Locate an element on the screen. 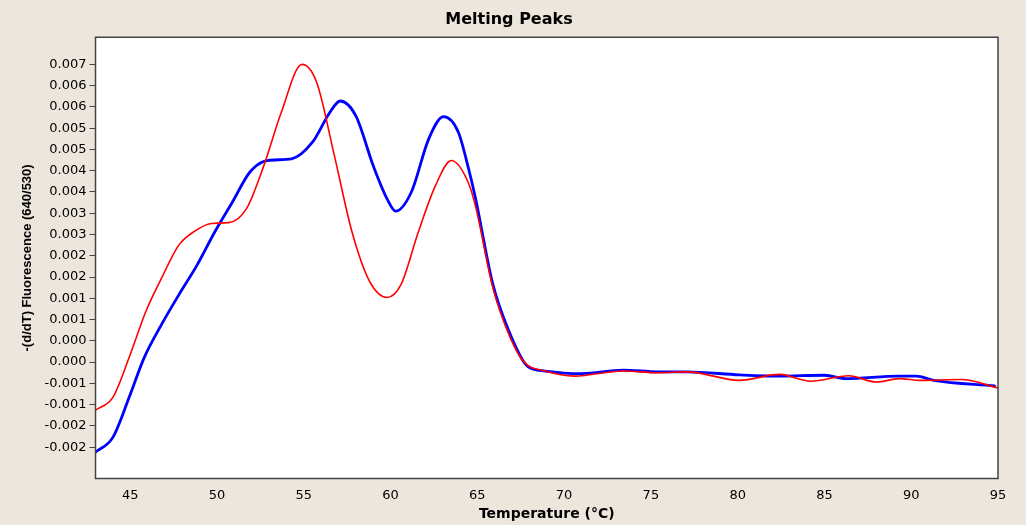 The height and width of the screenshot is (525, 1026). y-axis-title: -(d/dT) Fluorescence (640/530) is located at coordinates (27, 258).